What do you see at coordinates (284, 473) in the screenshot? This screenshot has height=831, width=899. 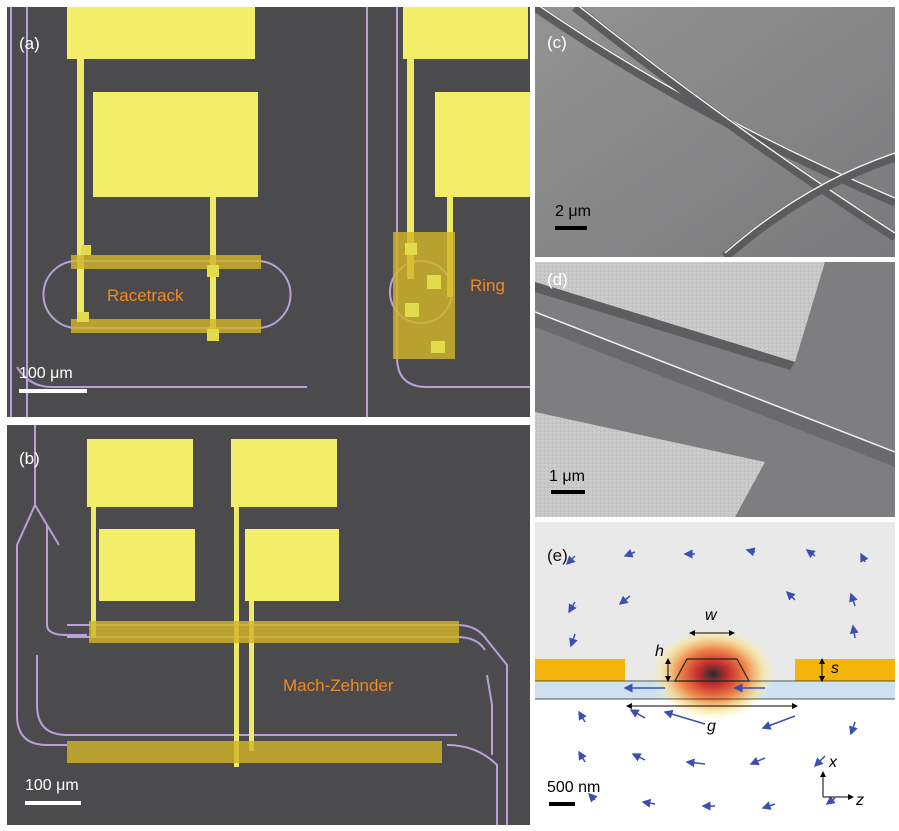 I see `pad-b-tr` at bounding box center [284, 473].